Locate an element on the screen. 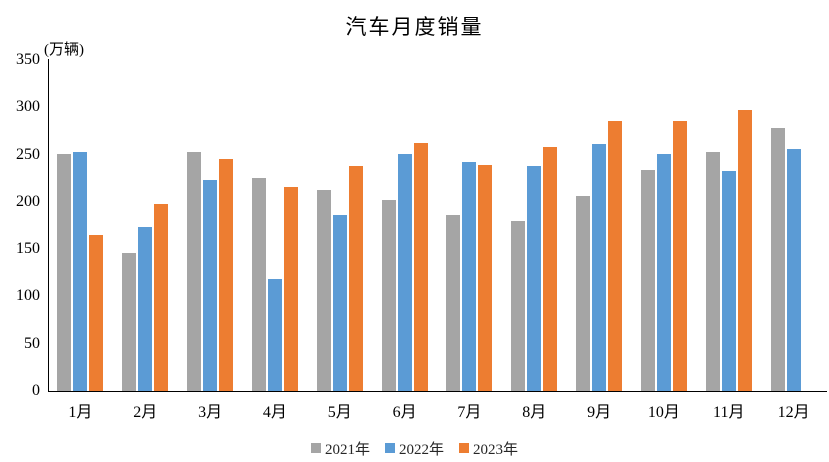 This screenshot has height=462, width=829. y-axis-line is located at coordinates (48, 225).